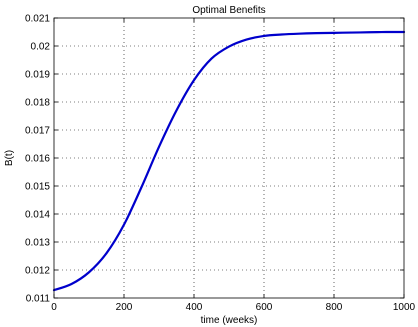 This screenshot has width=418, height=327. What do you see at coordinates (37, 187) in the screenshot?
I see `y-tick-label: 0.015` at bounding box center [37, 187].